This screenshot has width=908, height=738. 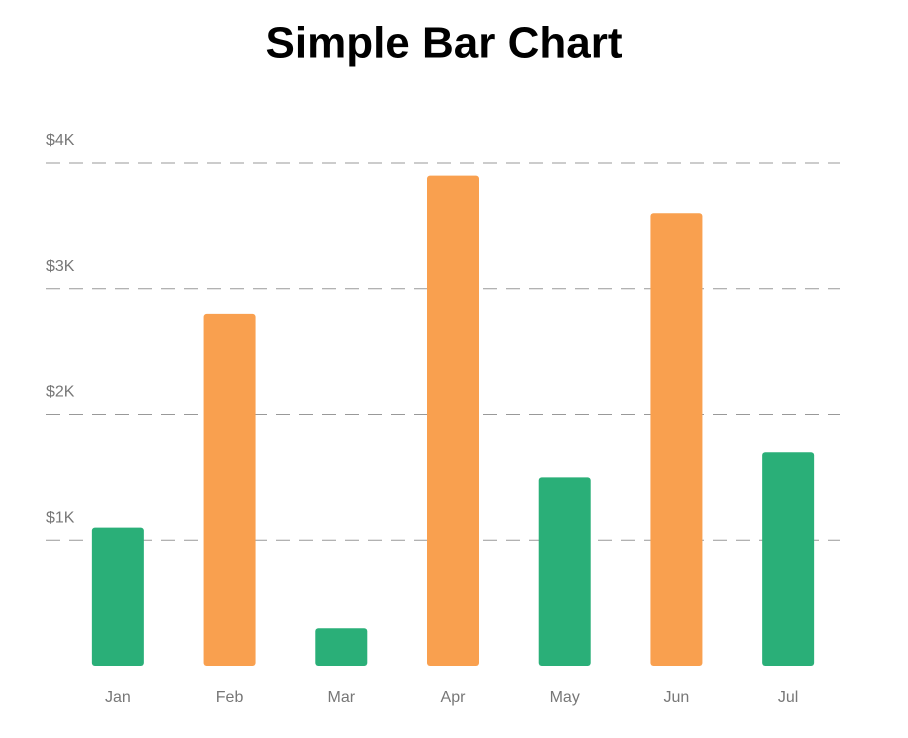 What do you see at coordinates (60, 140) in the screenshot?
I see `y-tick-label: $4K` at bounding box center [60, 140].